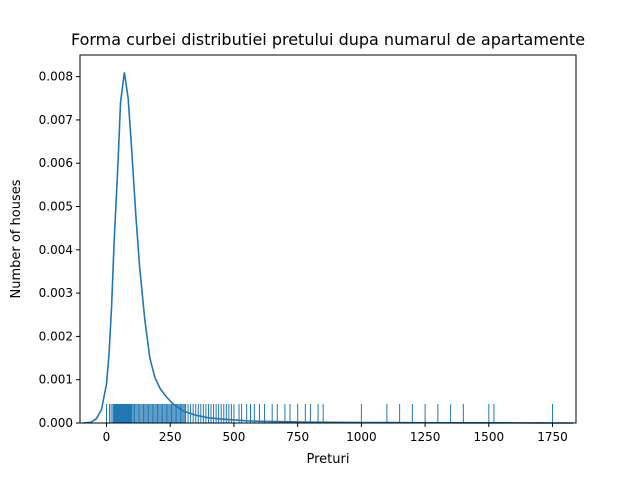 This screenshot has width=639, height=477. I want to click on x-axis: 0 250 500 750 1000 1250 1500 1750, so click(335, 433).